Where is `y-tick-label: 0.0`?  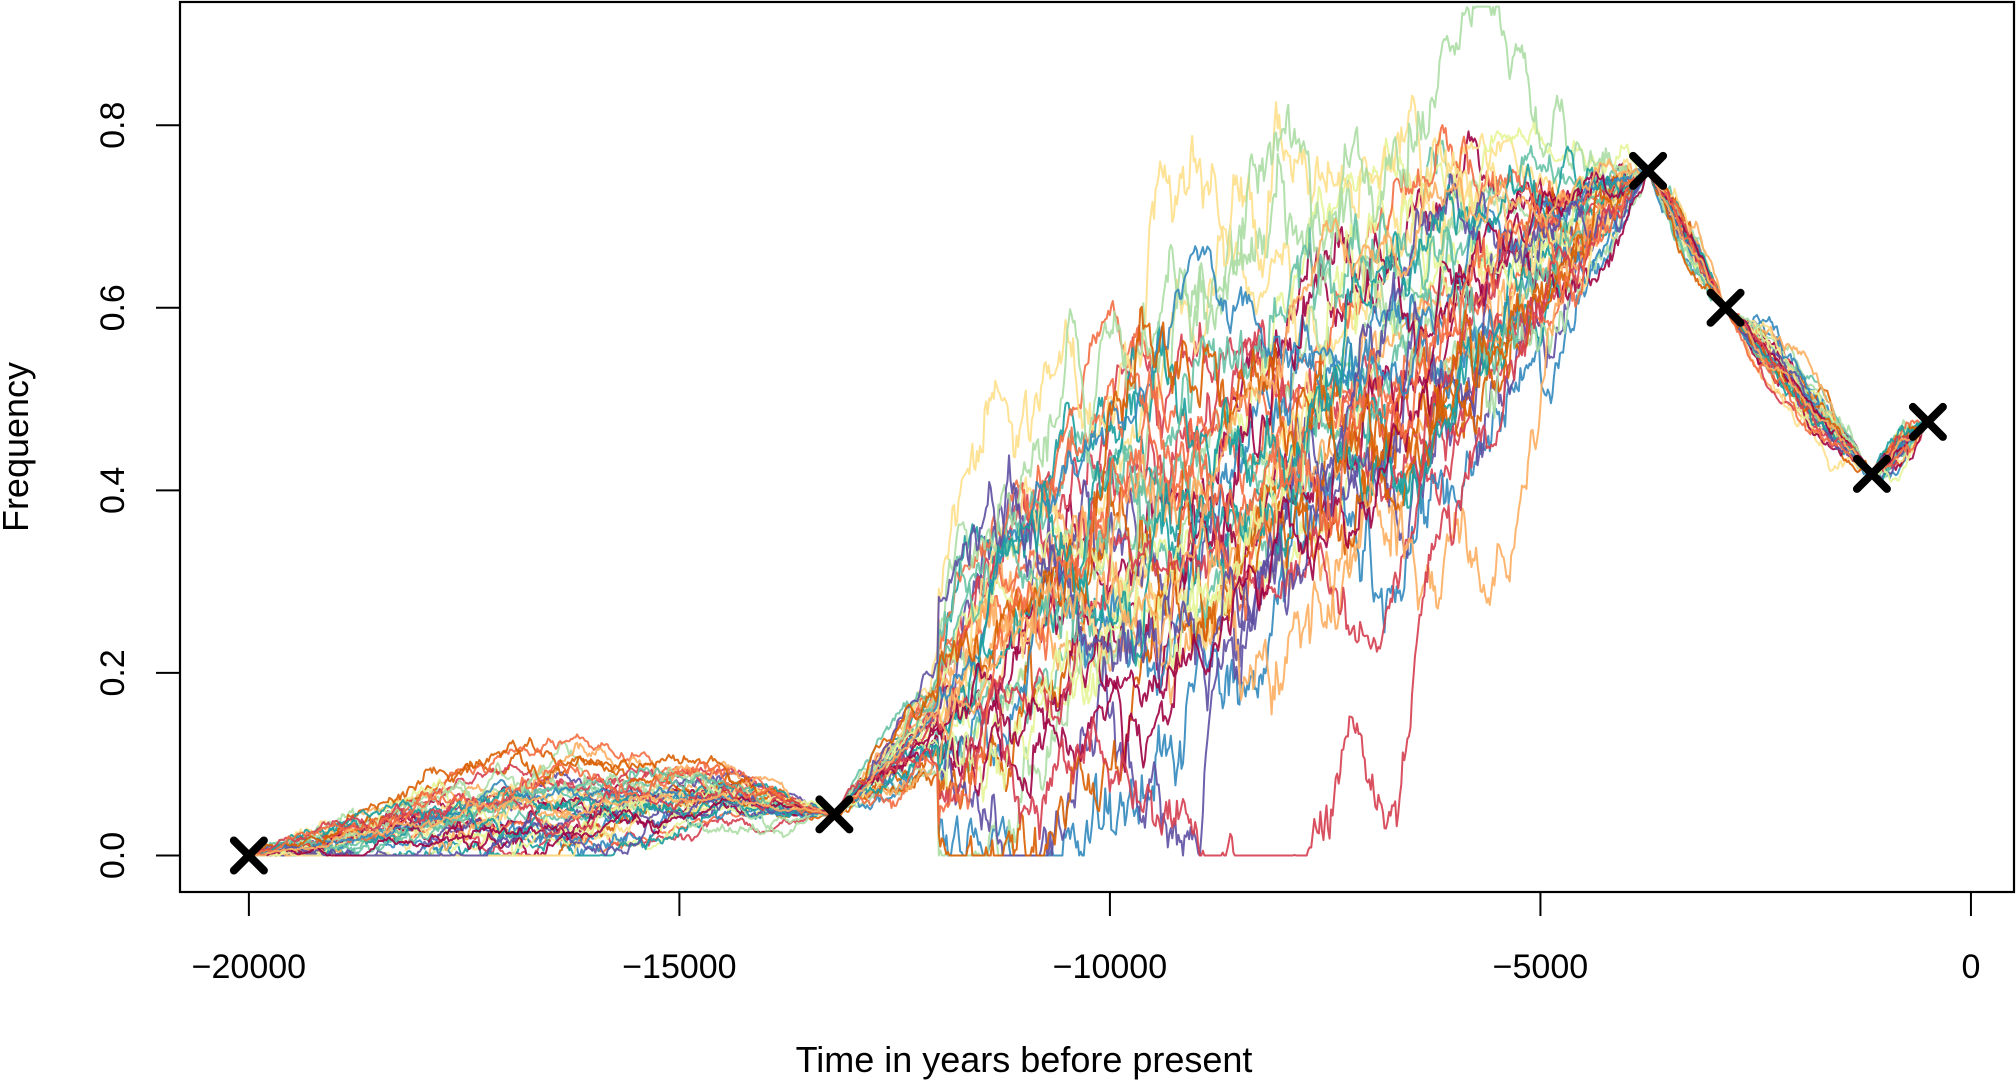 y-tick-label: 0.0 is located at coordinates (113, 855).